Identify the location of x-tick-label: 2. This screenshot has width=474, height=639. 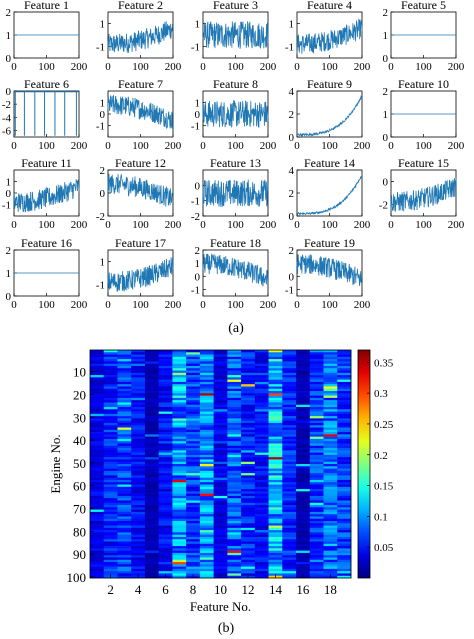
(110, 589).